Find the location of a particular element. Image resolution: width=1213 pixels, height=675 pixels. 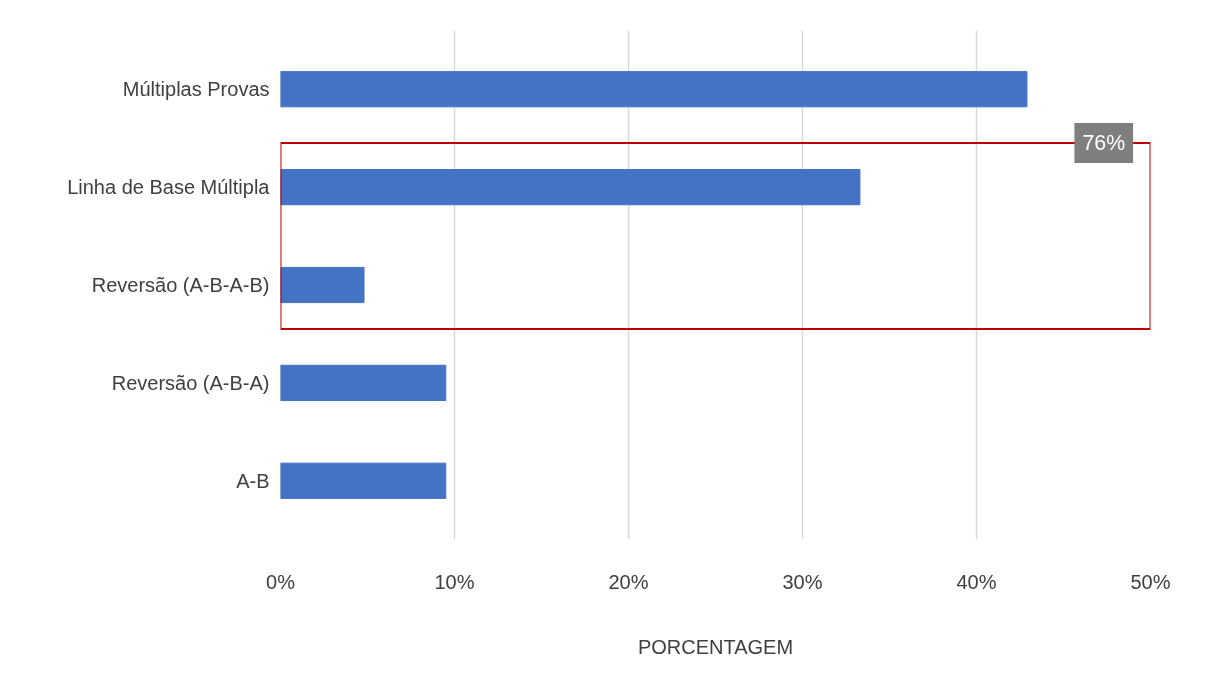

x-tick-label: 50% is located at coordinates (1150, 581).